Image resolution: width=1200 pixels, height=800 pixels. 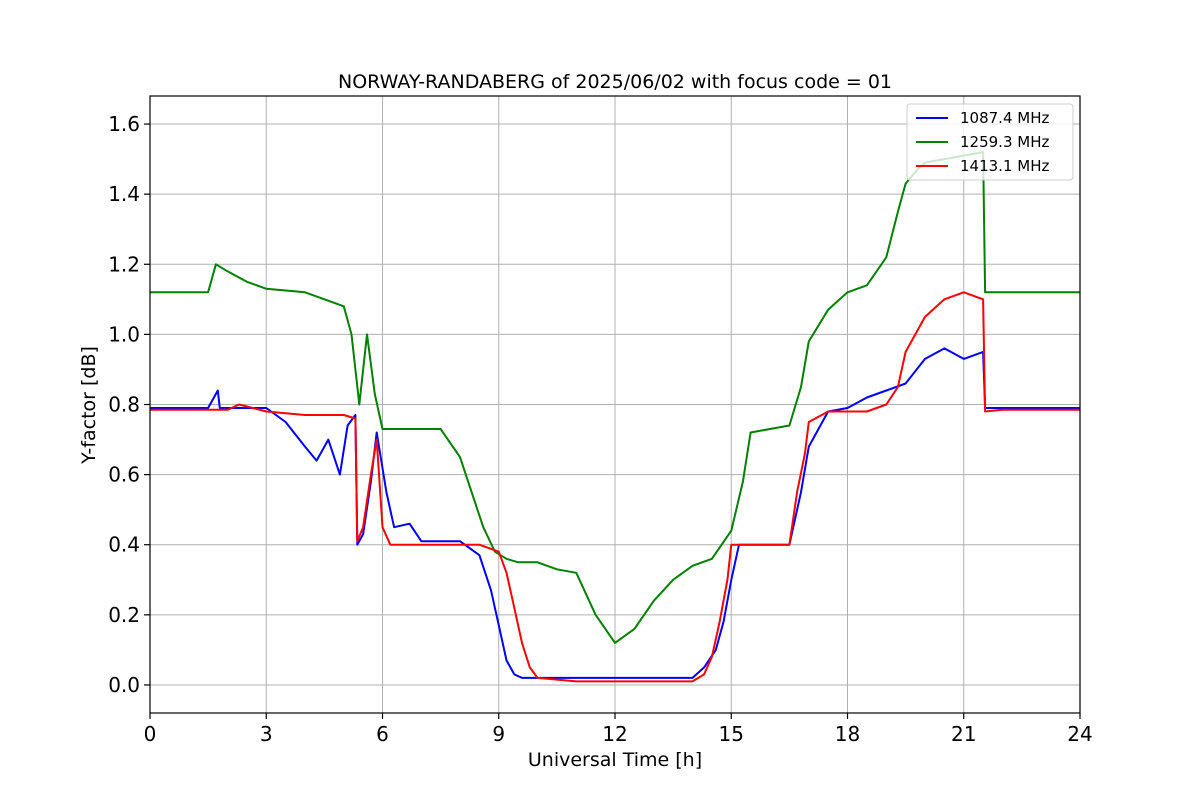 I want to click on x-tick-label: 12, so click(x=614, y=734).